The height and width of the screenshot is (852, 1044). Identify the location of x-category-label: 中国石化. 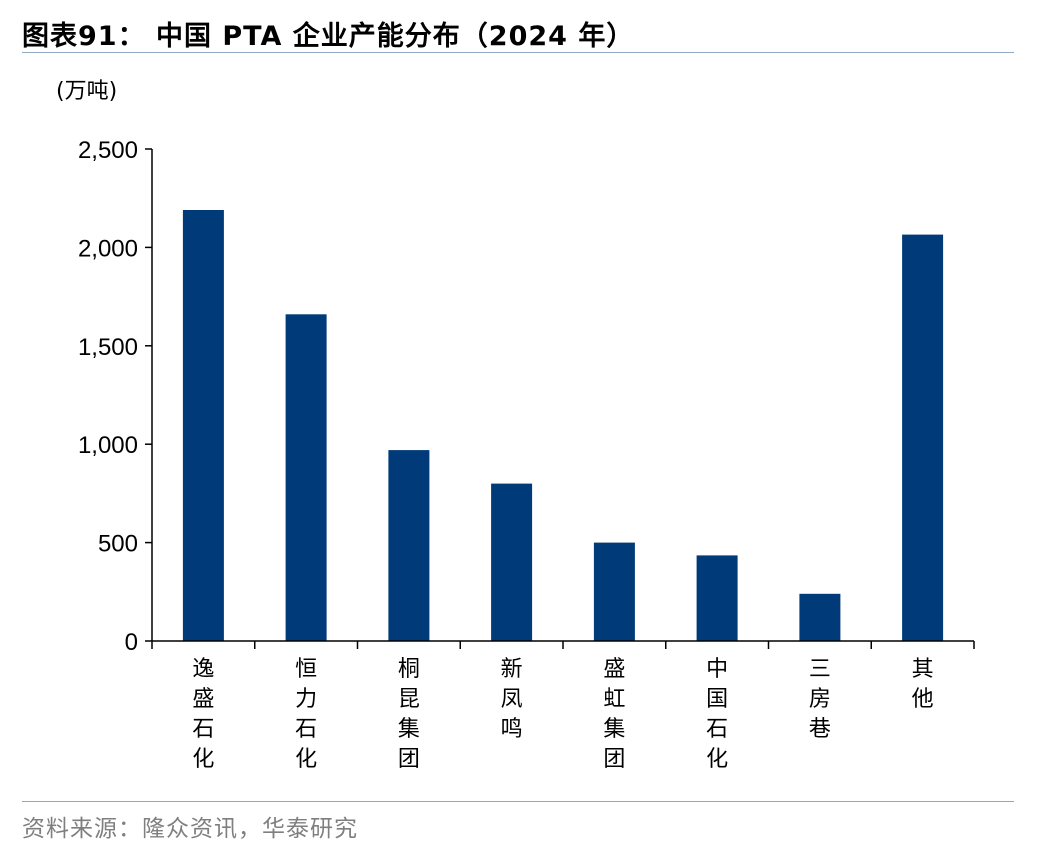
(717, 714).